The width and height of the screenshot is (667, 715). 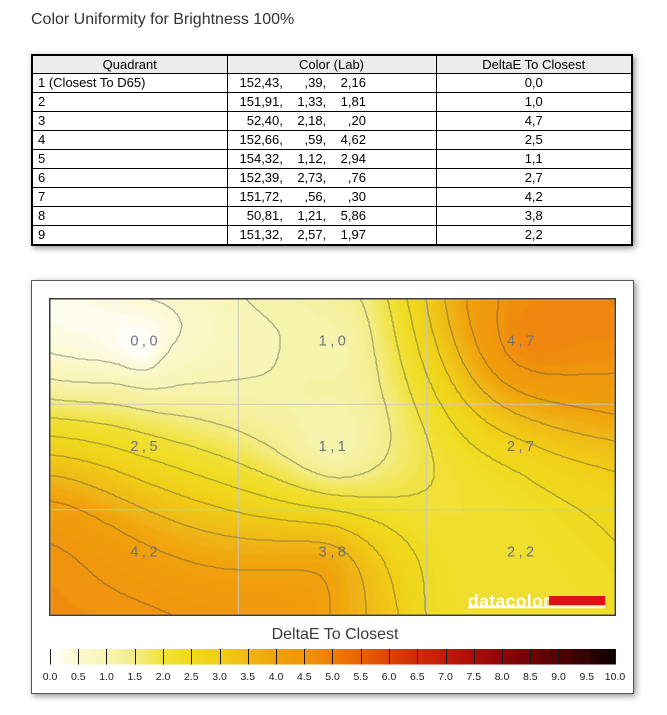 What do you see at coordinates (558, 677) in the screenshot?
I see `svg-text: 9.0` at bounding box center [558, 677].